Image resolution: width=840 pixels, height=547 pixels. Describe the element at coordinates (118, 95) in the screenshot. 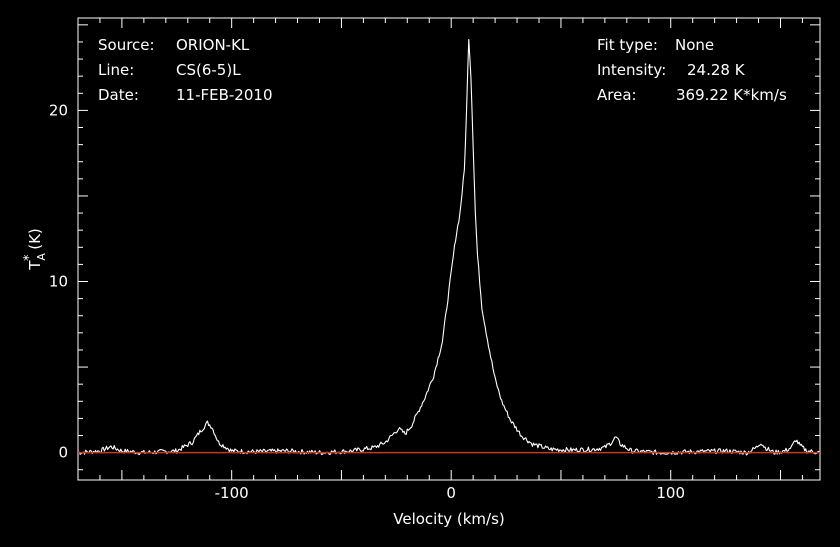

I see `annotation-date-key: Date:` at that location.